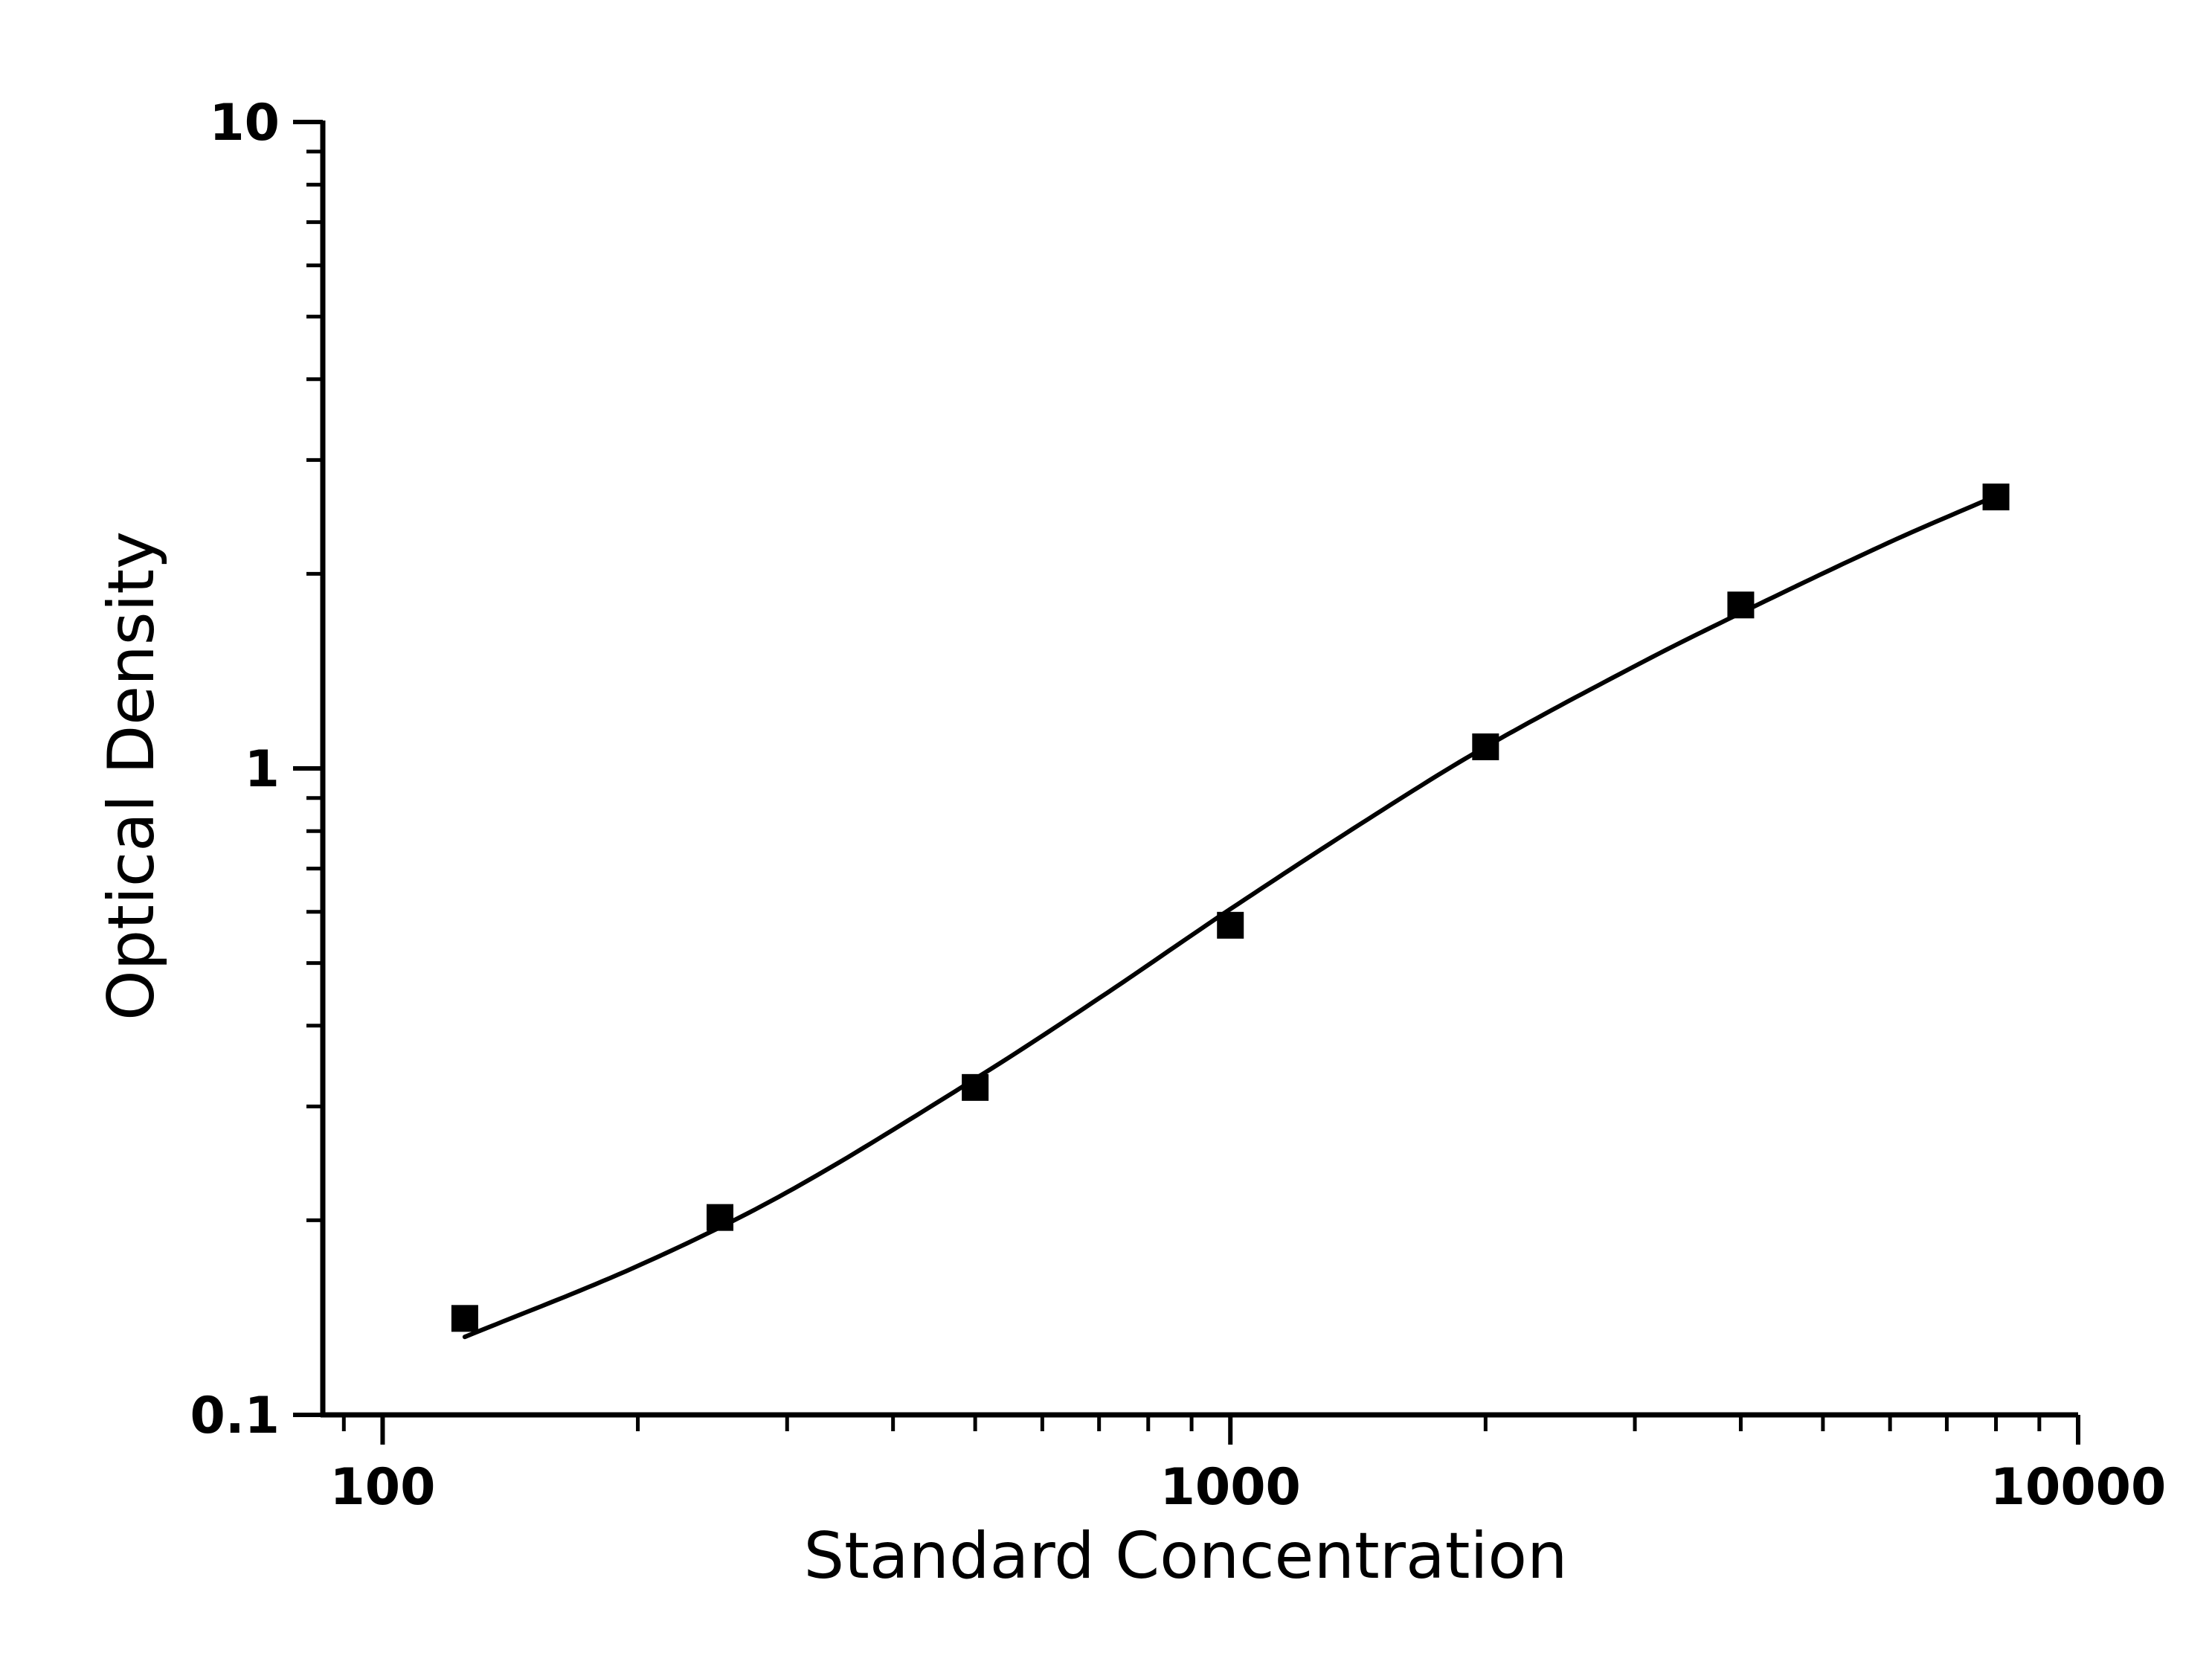  I want to click on y-tick-label: 0.1, so click(235, 1416).